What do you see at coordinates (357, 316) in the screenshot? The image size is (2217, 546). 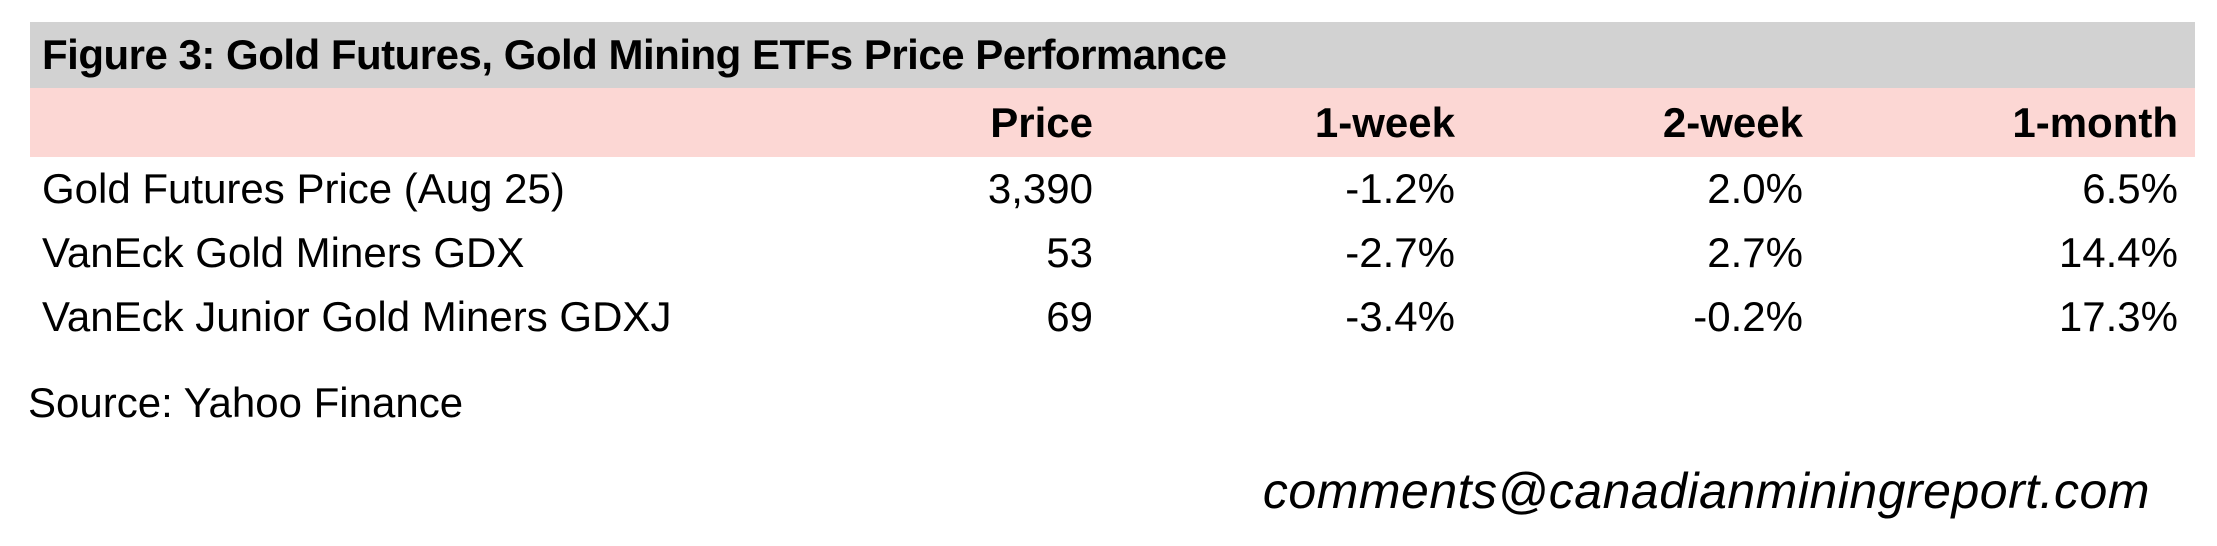 I see `row-label: VanEck Junior Gold Miners GDXJ` at bounding box center [357, 316].